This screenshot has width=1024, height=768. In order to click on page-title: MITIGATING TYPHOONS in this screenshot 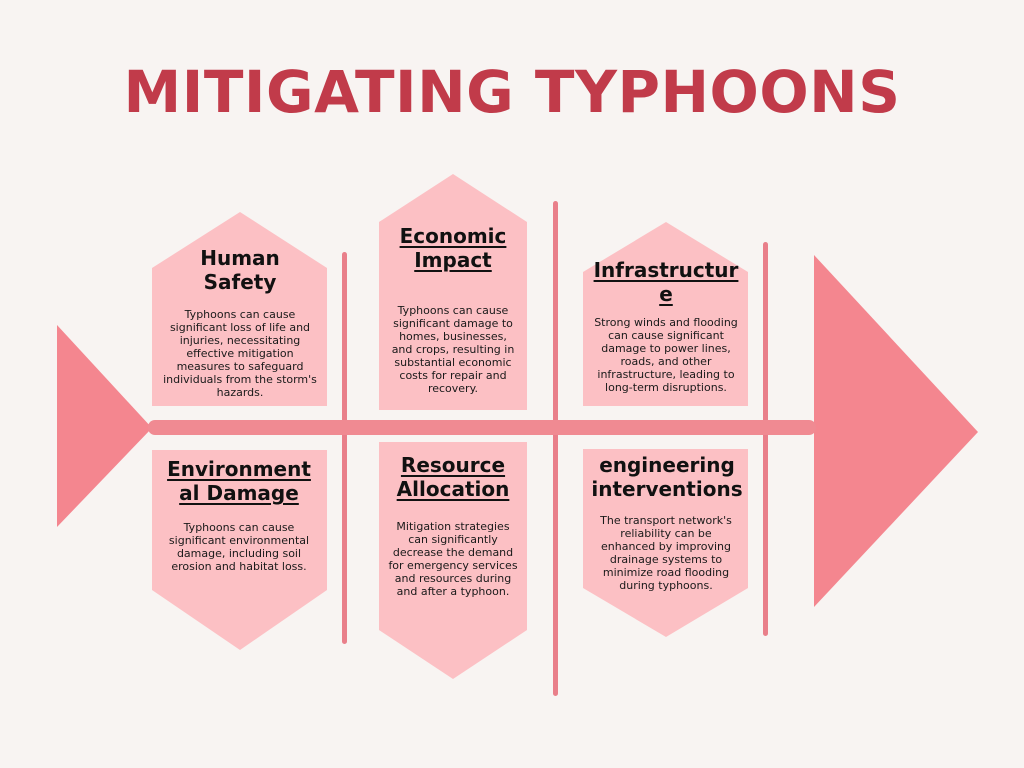, I will do `click(512, 92)`.